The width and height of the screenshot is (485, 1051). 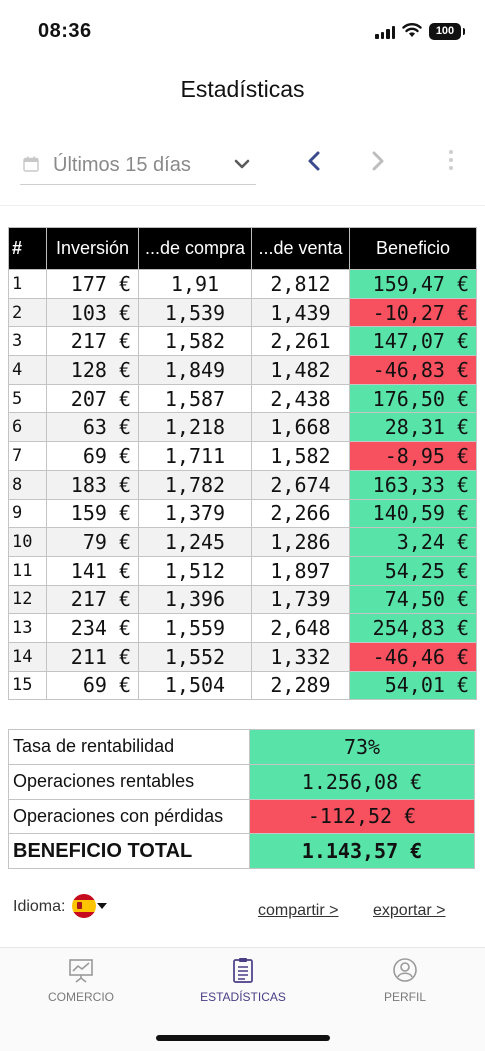 I want to click on spain-flag-icon, so click(x=84, y=906).